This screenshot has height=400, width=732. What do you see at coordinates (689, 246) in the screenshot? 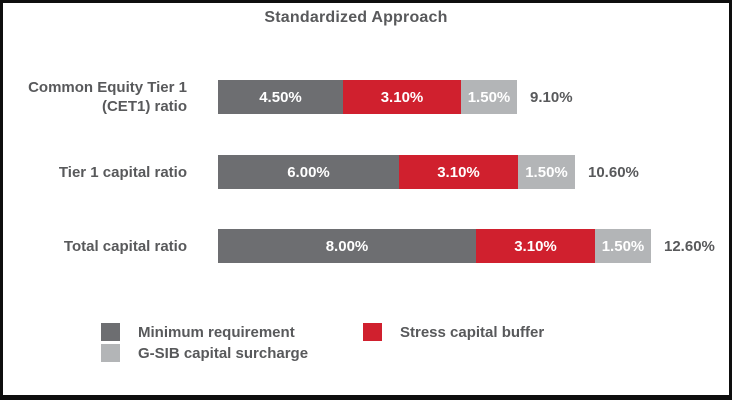
I see `total-label: 12.60%` at bounding box center [689, 246].